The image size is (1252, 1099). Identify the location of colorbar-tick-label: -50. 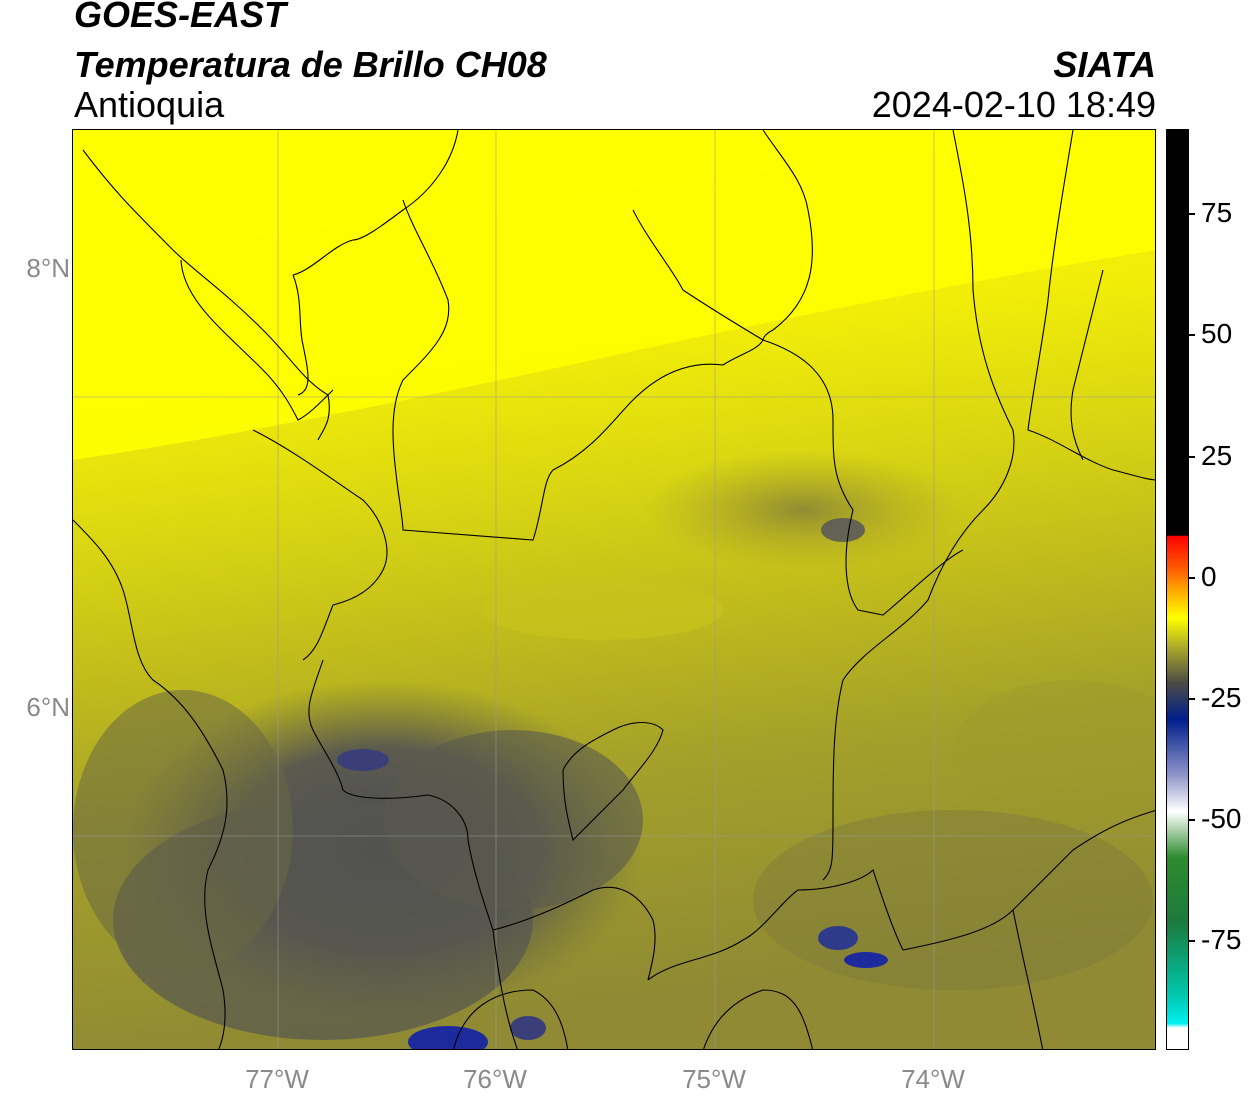
(1221, 818).